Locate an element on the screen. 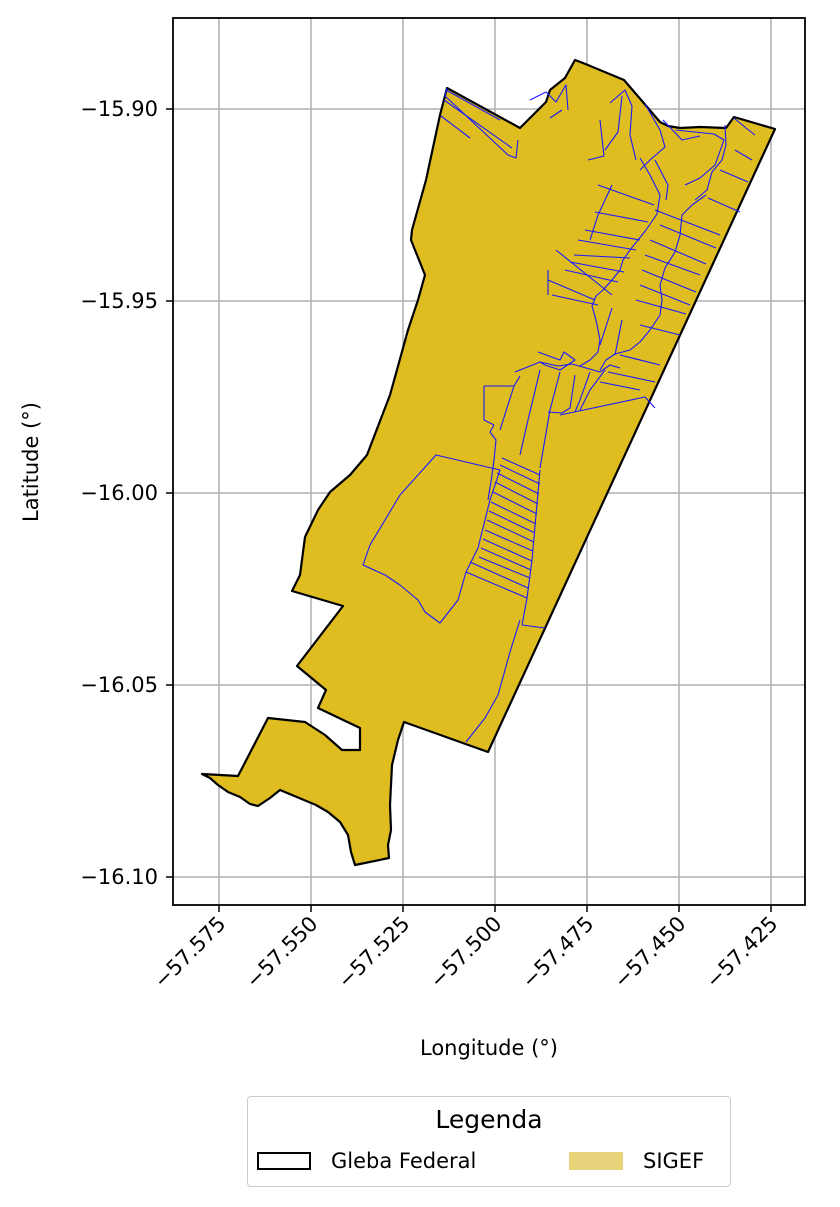  y-tick-label: −15.95 is located at coordinates (119, 301).